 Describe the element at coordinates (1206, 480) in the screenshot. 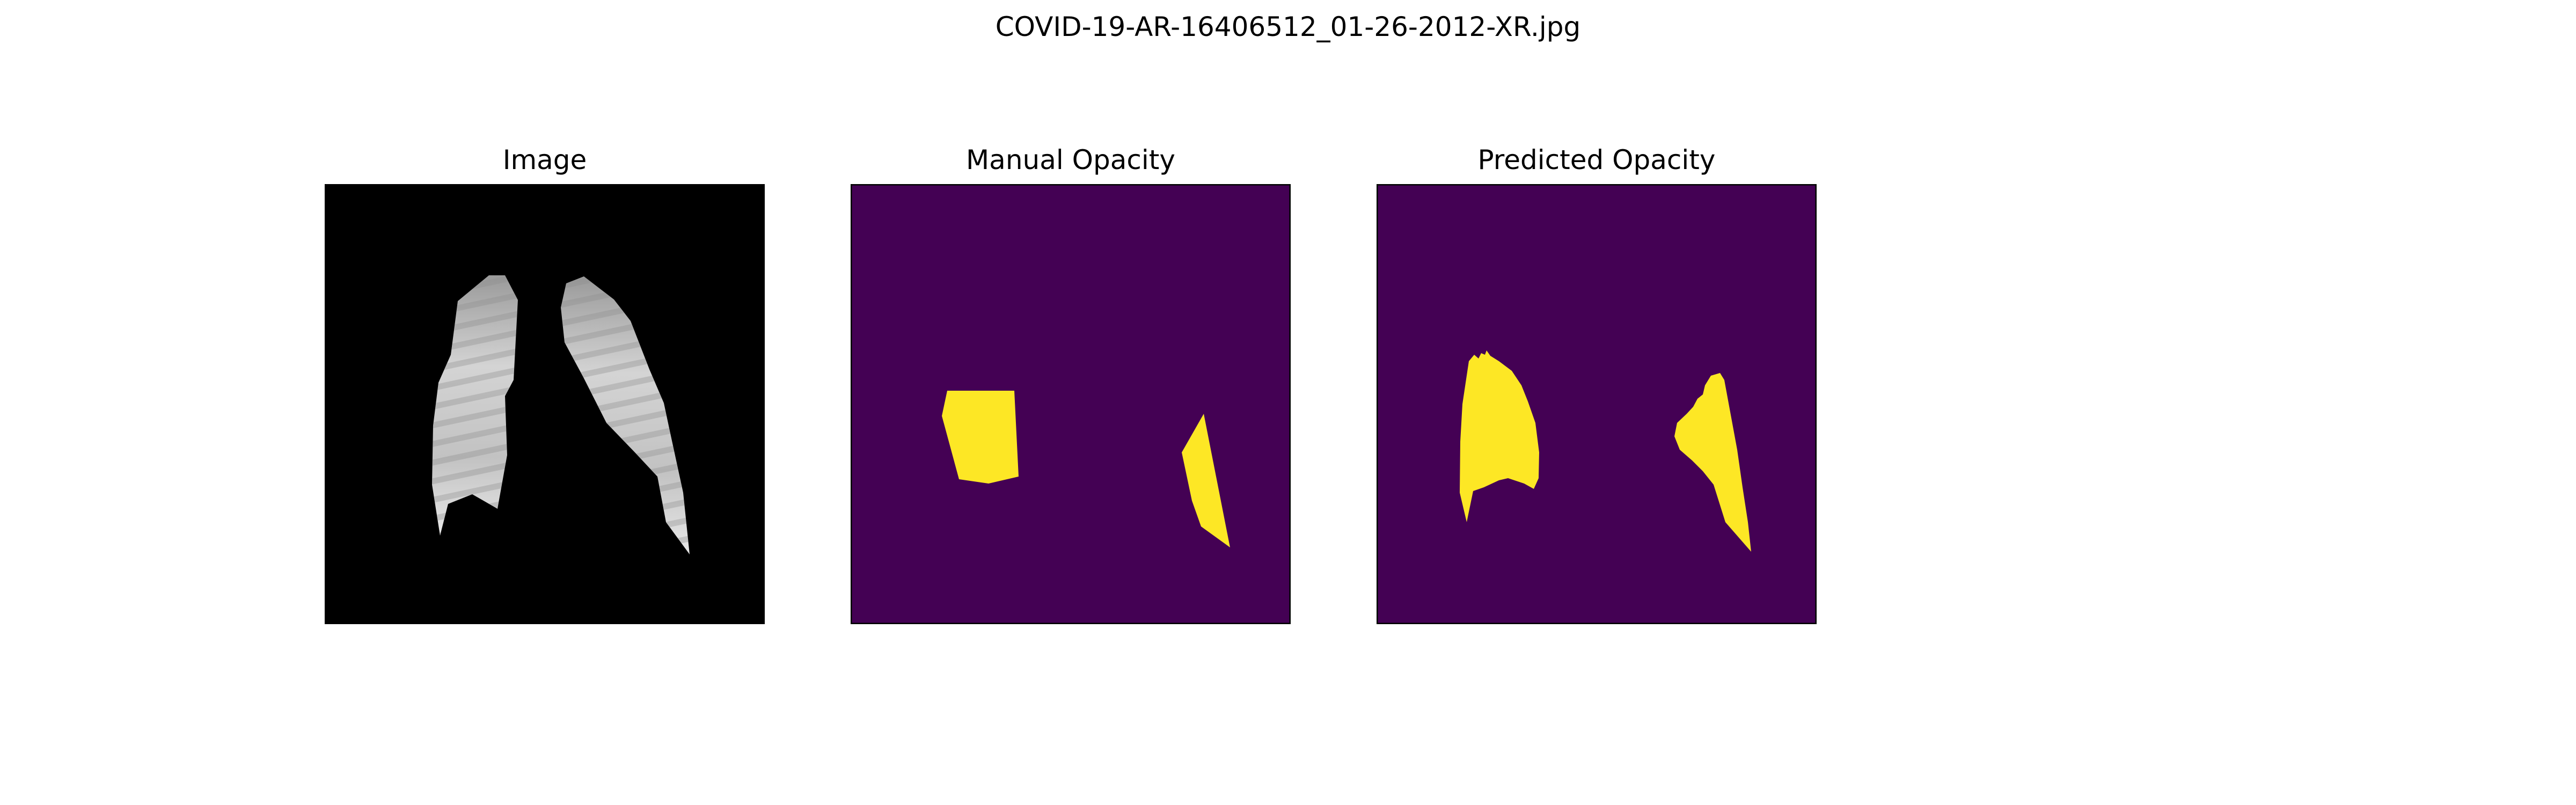

I see `manual-opacity-region-right` at that location.